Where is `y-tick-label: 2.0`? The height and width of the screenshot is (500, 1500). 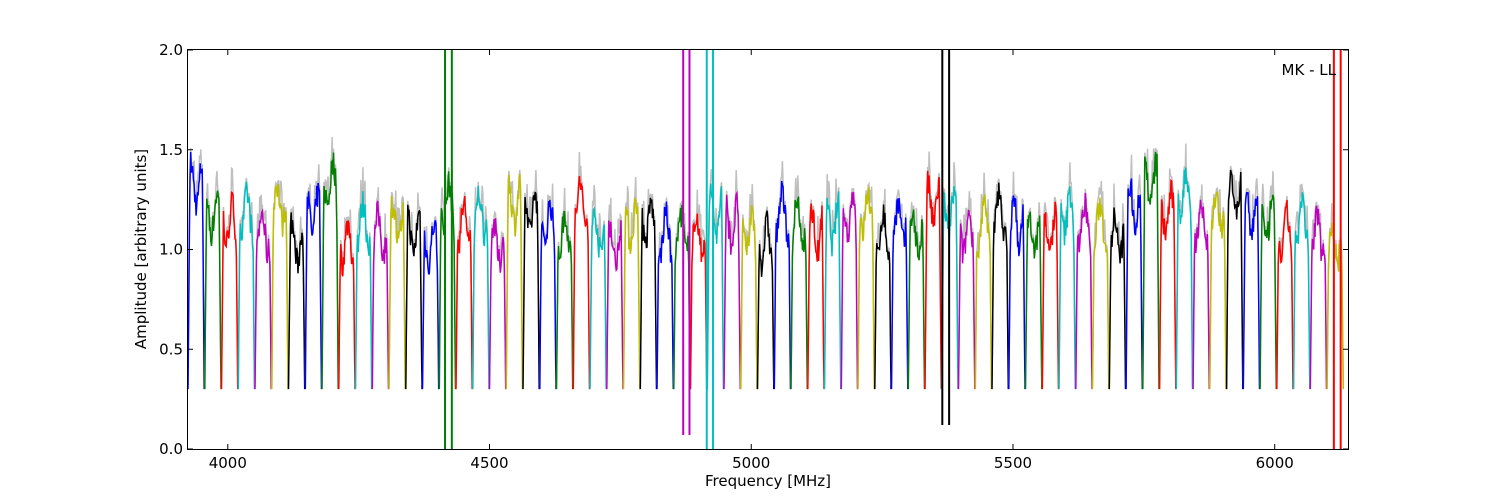 y-tick-label: 2.0 is located at coordinates (171, 50).